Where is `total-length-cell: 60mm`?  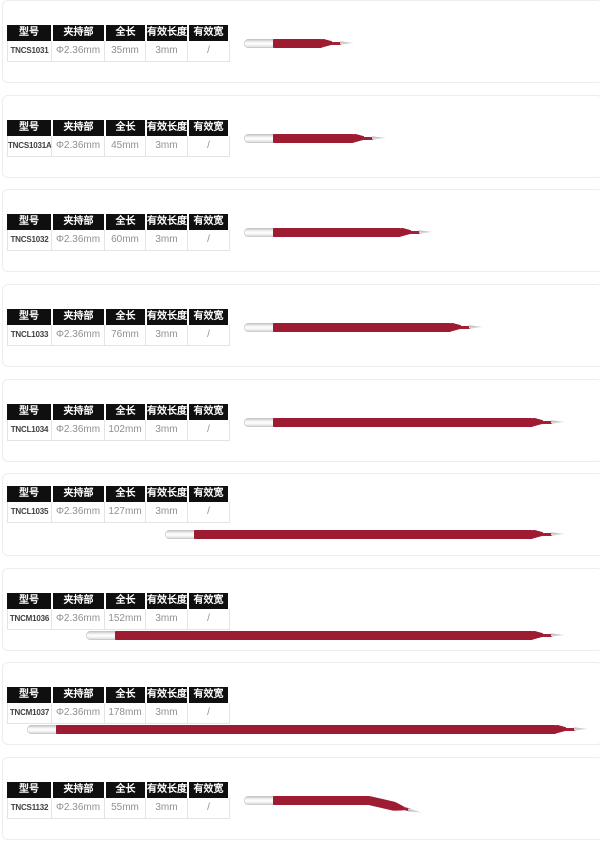
total-length-cell: 60mm is located at coordinates (125, 240).